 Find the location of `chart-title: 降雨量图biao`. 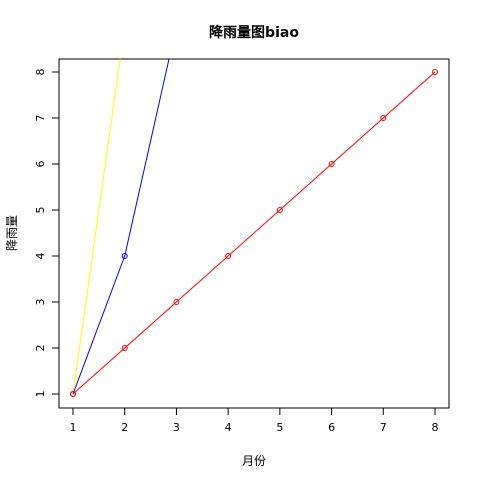

chart-title: 降雨量图biao is located at coordinates (254, 32).